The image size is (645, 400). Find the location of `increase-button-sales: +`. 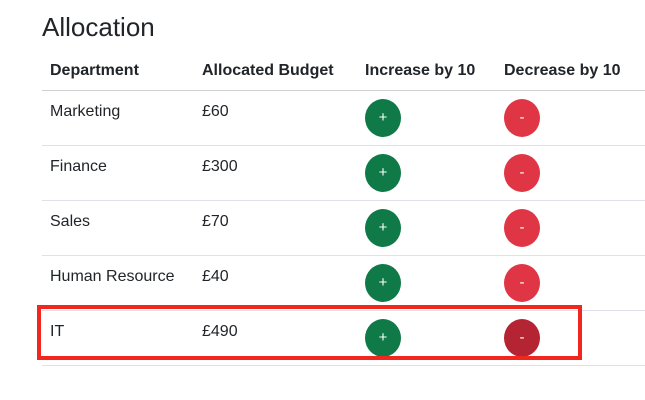

increase-button-sales: + is located at coordinates (383, 228).